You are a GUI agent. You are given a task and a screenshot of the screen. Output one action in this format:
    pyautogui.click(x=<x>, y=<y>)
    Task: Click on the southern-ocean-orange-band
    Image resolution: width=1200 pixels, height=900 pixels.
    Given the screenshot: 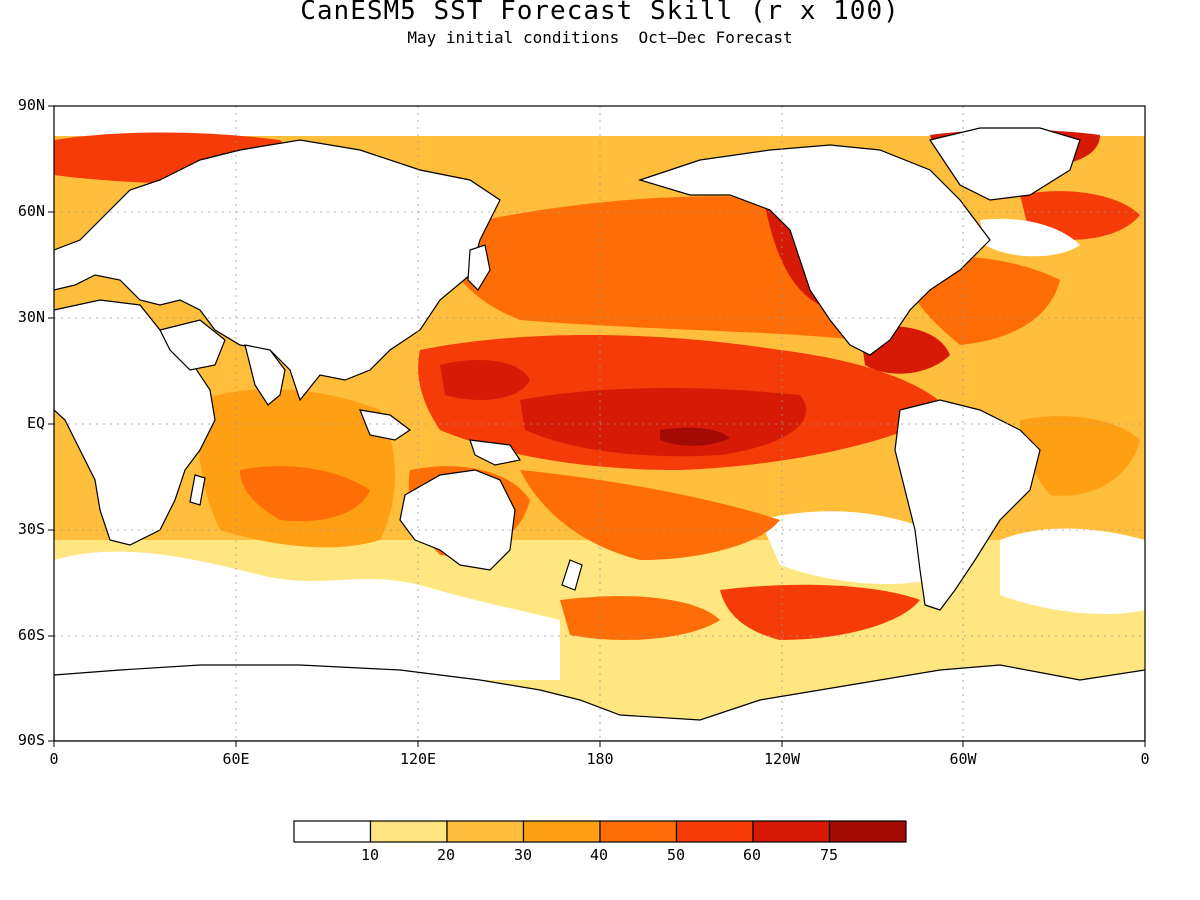 What is the action you would take?
    pyautogui.click(x=640, y=618)
    